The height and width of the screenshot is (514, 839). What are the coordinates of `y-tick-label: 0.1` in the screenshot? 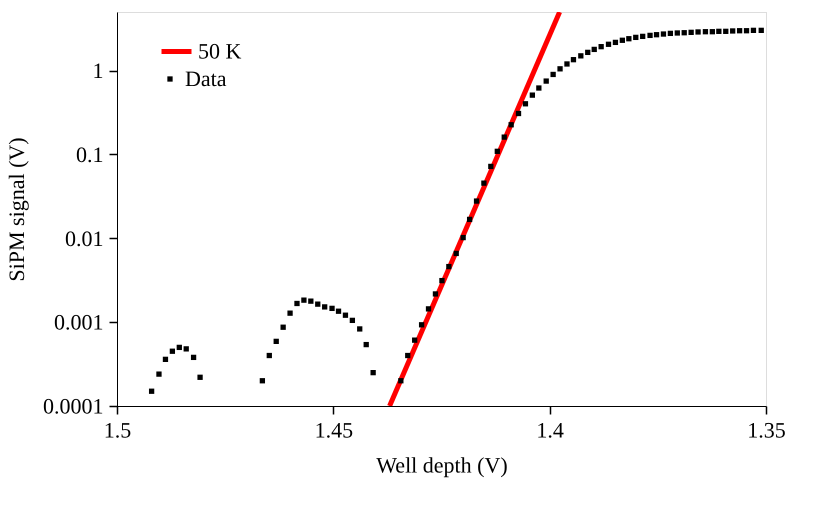 It's located at (90, 154).